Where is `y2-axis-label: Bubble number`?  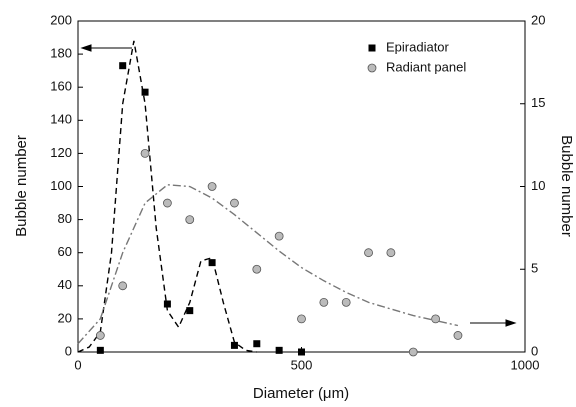
y2-axis-label: Bubble number is located at coordinates (566, 186).